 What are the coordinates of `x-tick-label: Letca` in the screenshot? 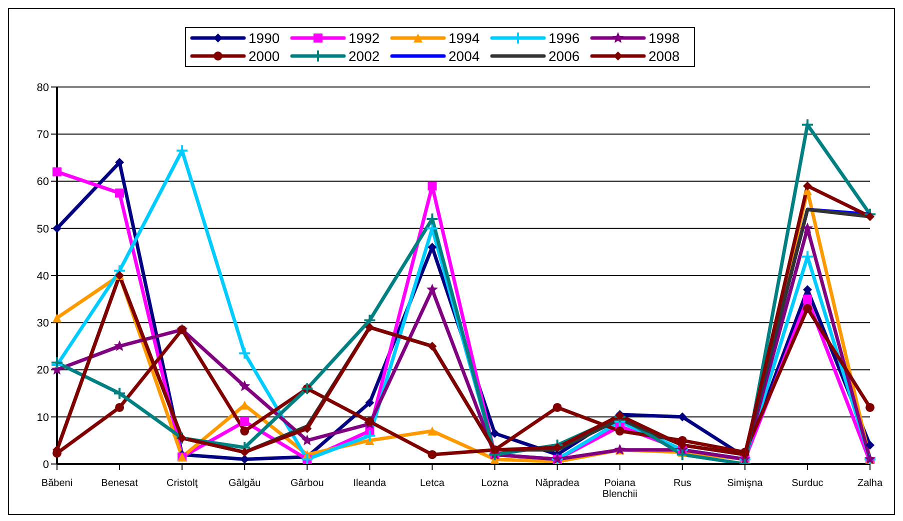 It's located at (432, 483).